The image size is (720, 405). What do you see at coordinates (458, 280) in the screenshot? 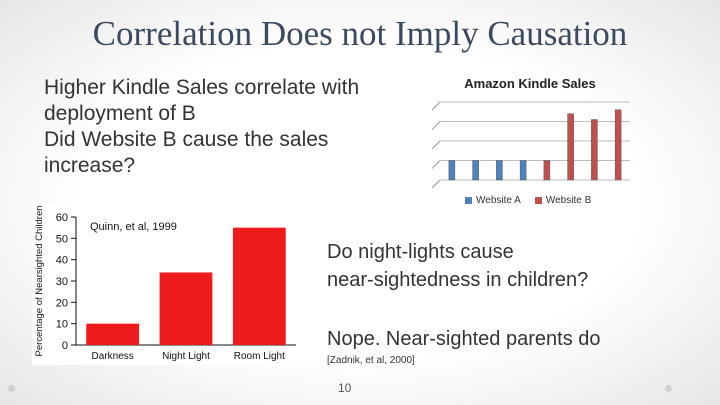
I see `question-line-2: near-sightedness in children?` at bounding box center [458, 280].